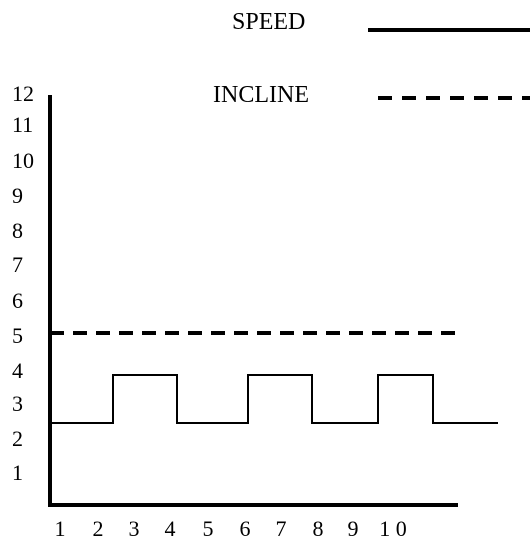 This screenshot has width=530, height=543. Describe the element at coordinates (245, 528) in the screenshot. I see `x-tick-label: 6` at that location.